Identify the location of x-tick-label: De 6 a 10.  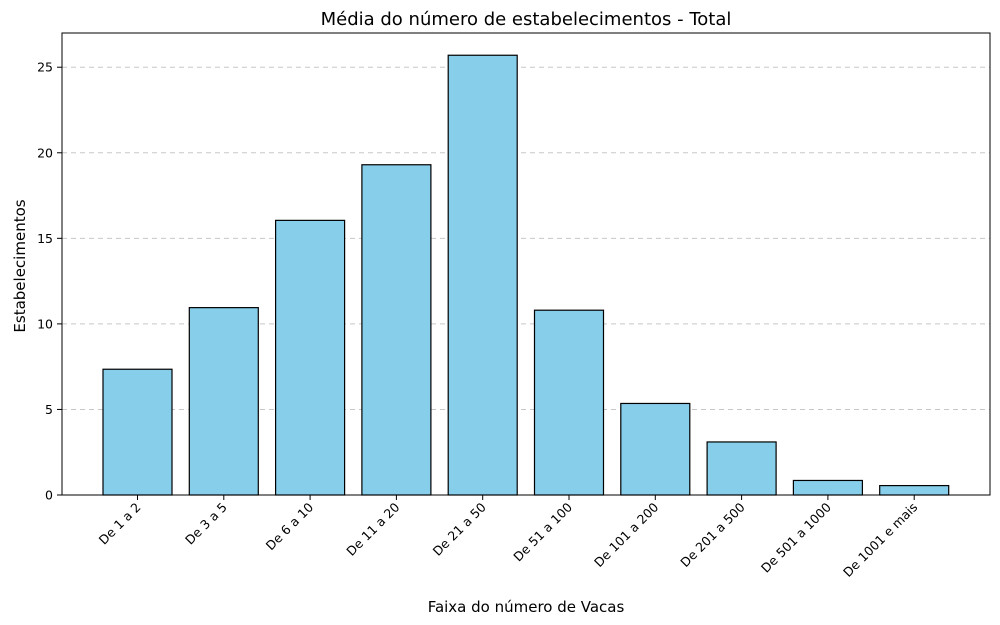
(290, 526).